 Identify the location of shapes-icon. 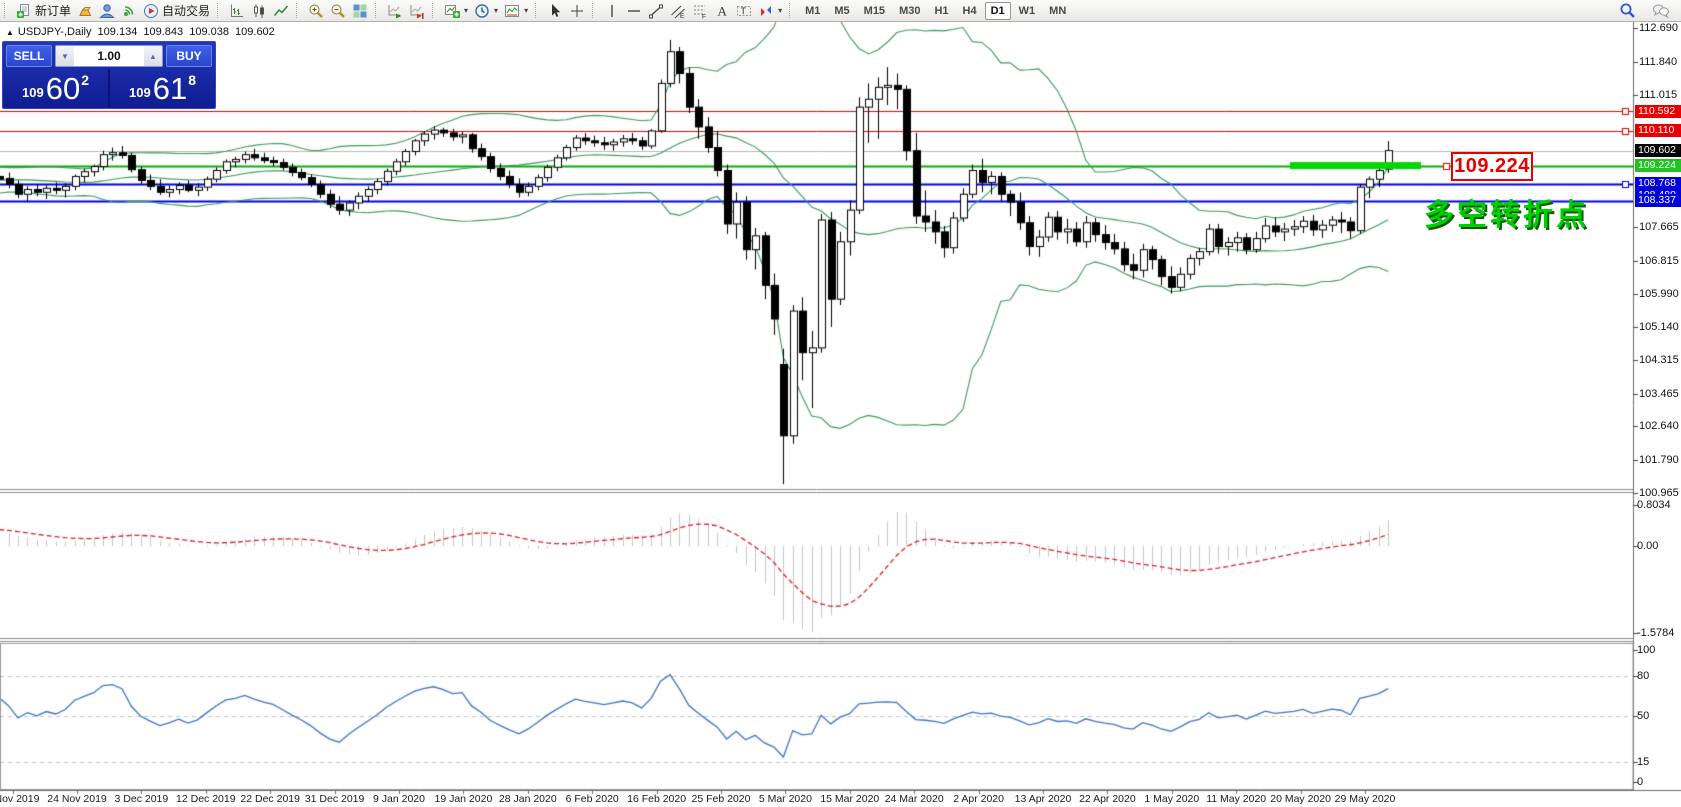
(766, 11).